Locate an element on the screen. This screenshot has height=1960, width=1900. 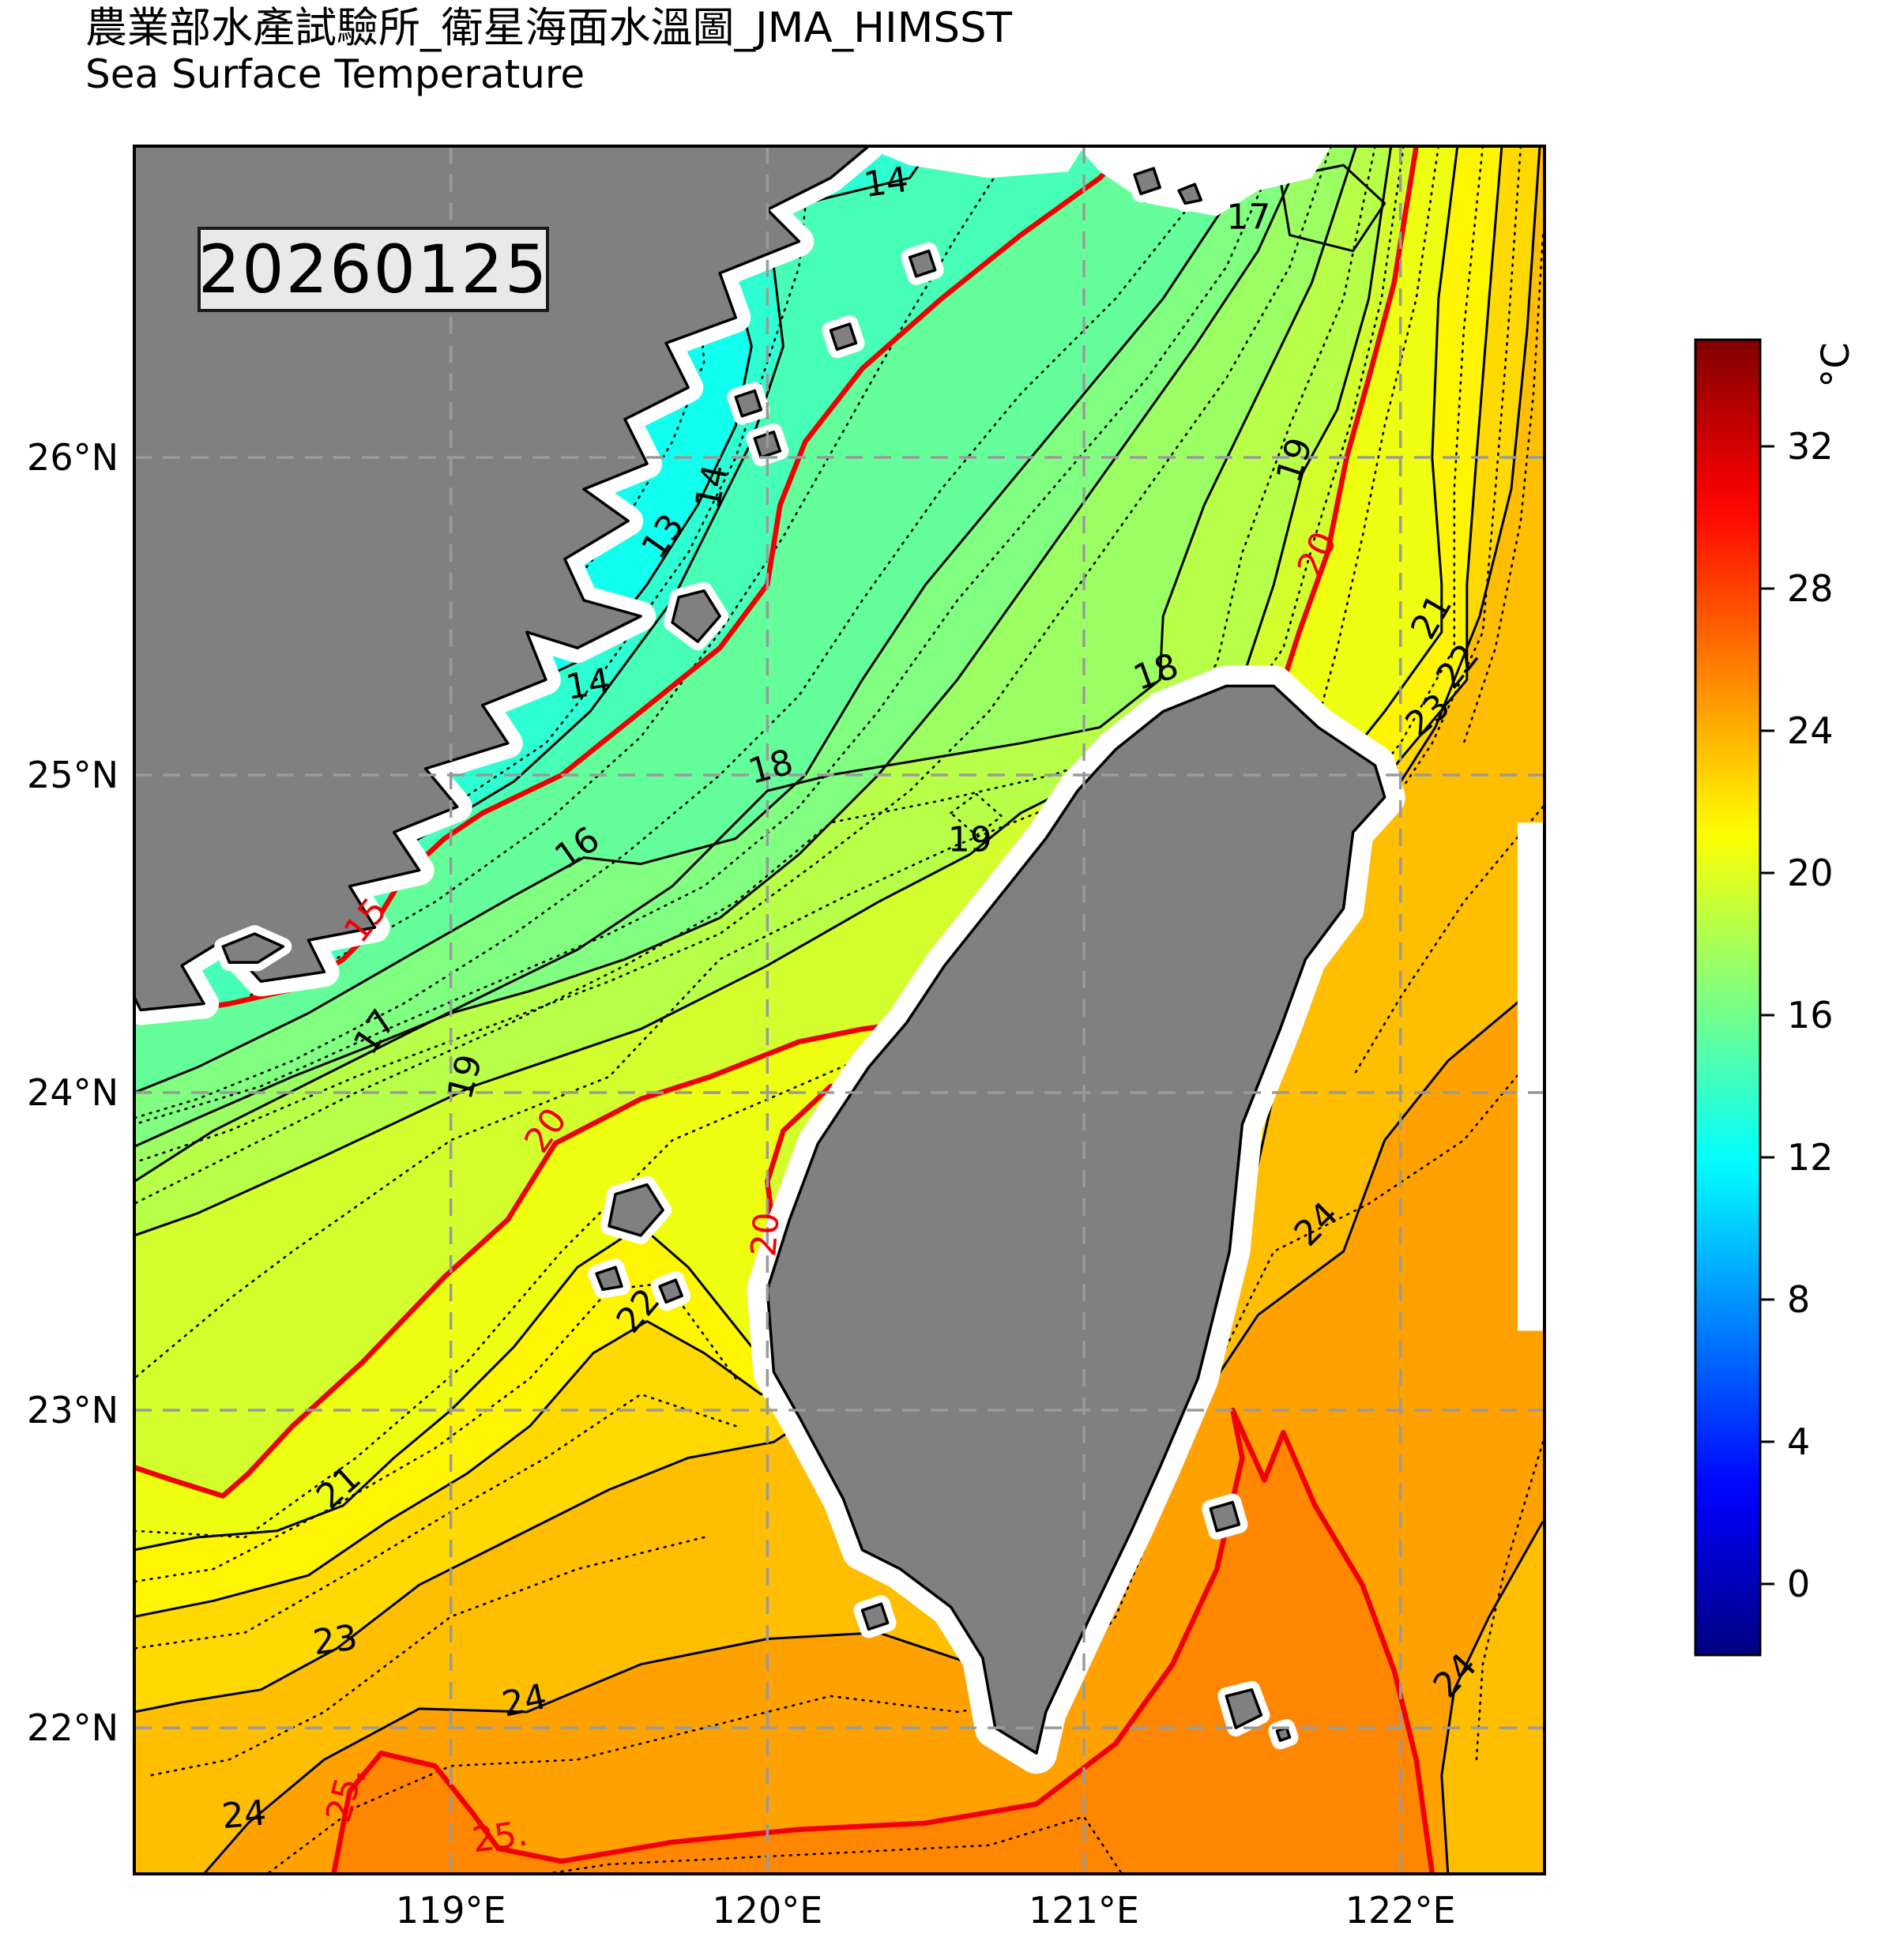
contour-label-14-9: 14 is located at coordinates (588, 684).